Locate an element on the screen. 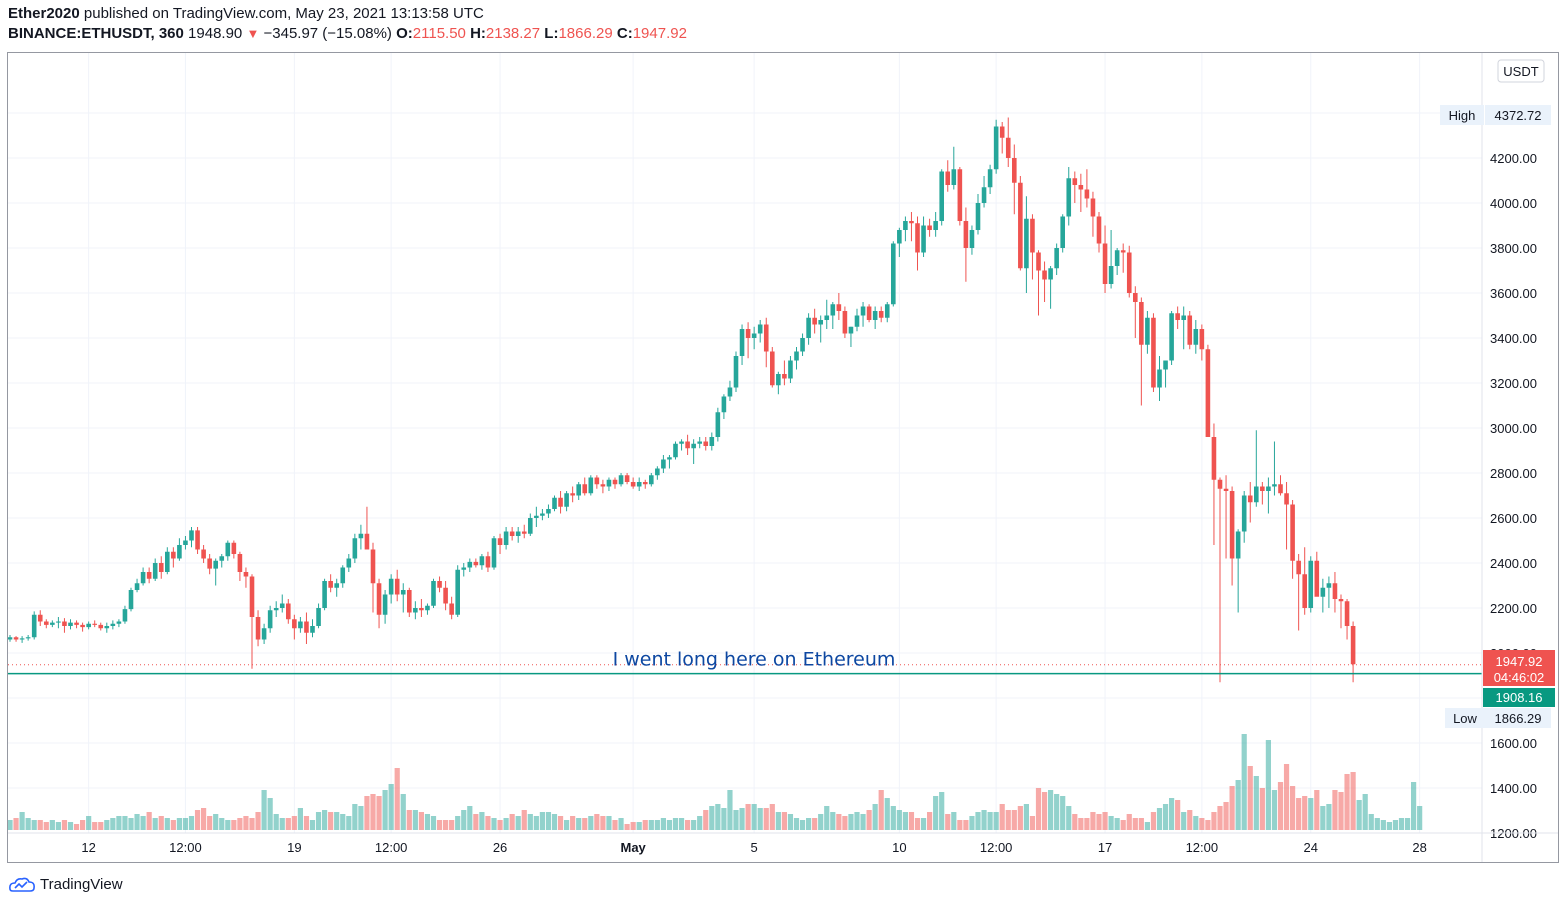 Image resolution: width=1566 pixels, height=907 pixels. publisher-name: Ether2020 is located at coordinates (44, 13).